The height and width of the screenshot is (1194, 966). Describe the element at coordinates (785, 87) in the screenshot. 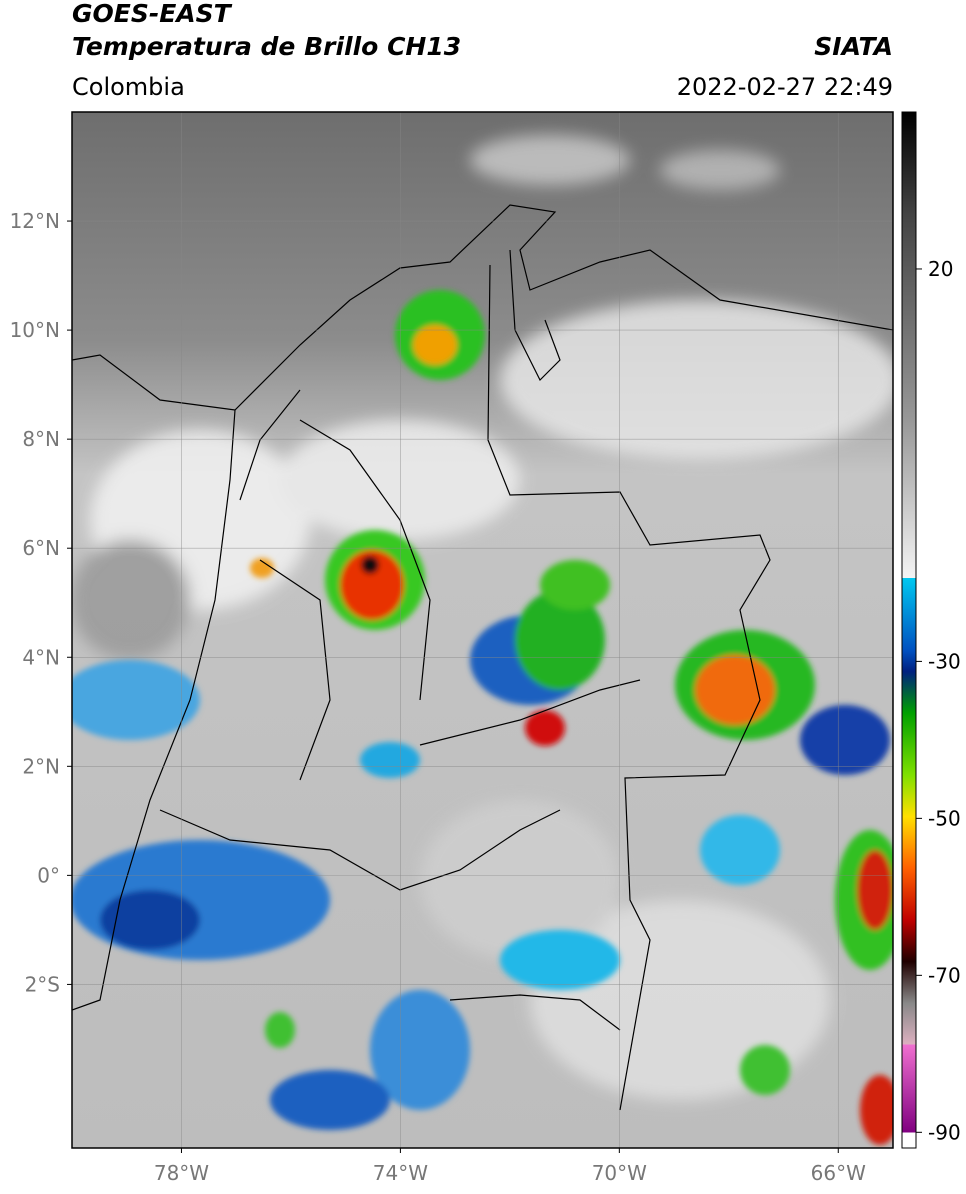

I see `datetime: 2022-02-27 22:49` at that location.